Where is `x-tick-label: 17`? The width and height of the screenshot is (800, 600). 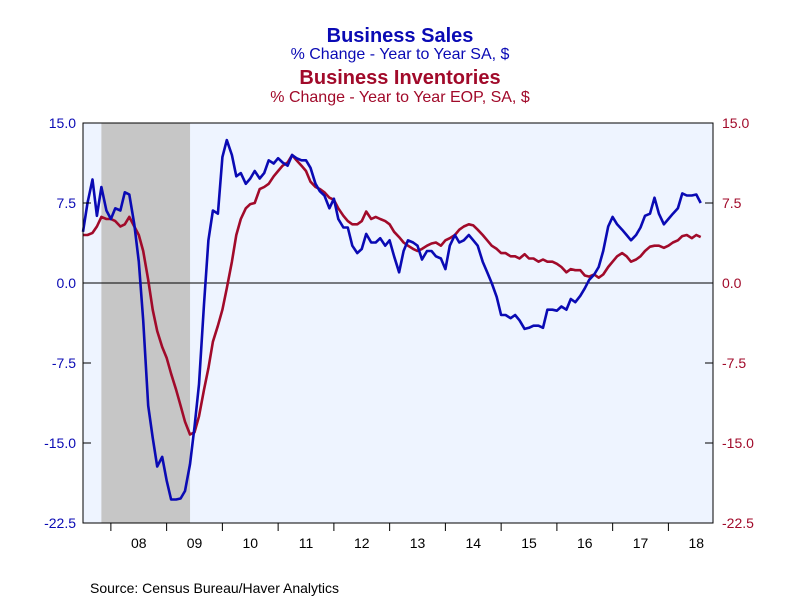 x-tick-label: 17 is located at coordinates (641, 543).